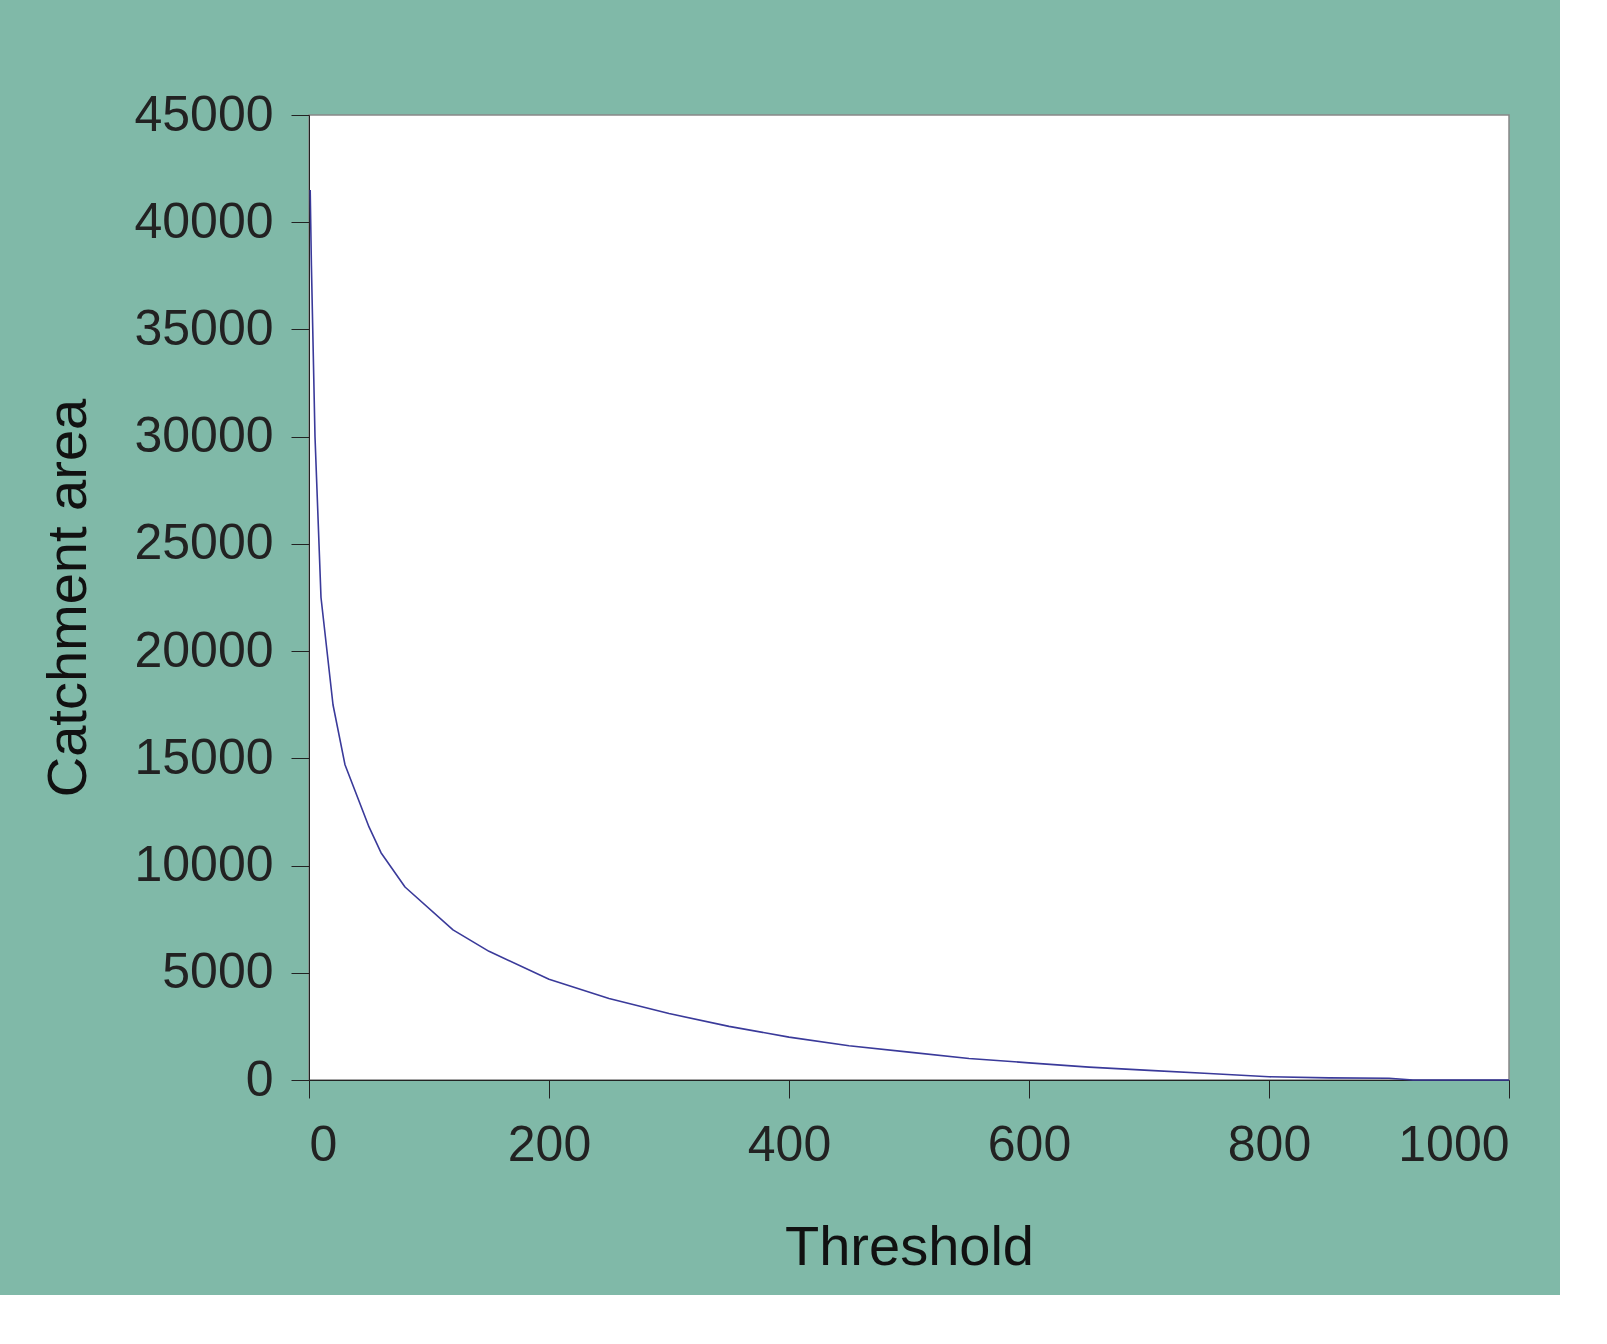 The height and width of the screenshot is (1344, 1607). Describe the element at coordinates (909, 1245) in the screenshot. I see `x-axis-title: Threshold` at that location.